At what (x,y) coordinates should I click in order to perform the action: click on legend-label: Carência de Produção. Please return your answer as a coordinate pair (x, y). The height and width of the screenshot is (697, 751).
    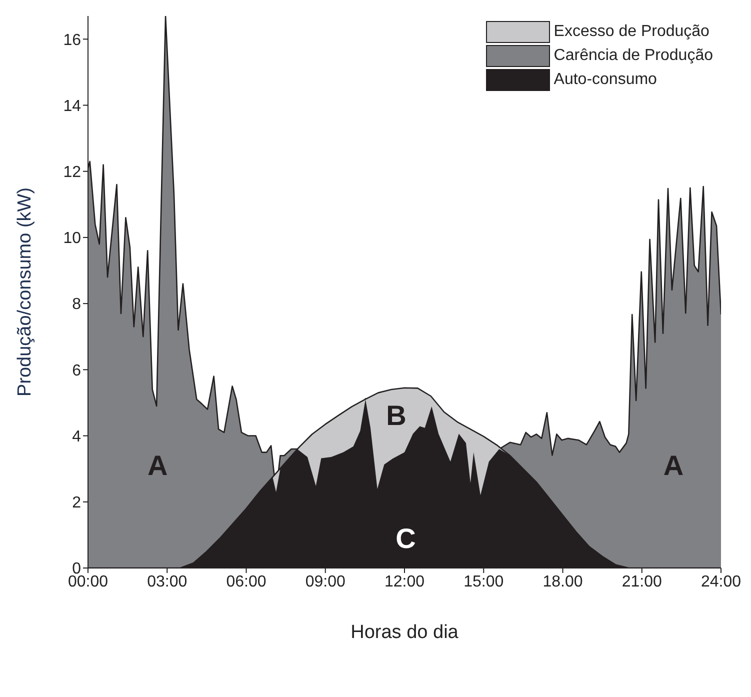
    Looking at the image, I should click on (633, 56).